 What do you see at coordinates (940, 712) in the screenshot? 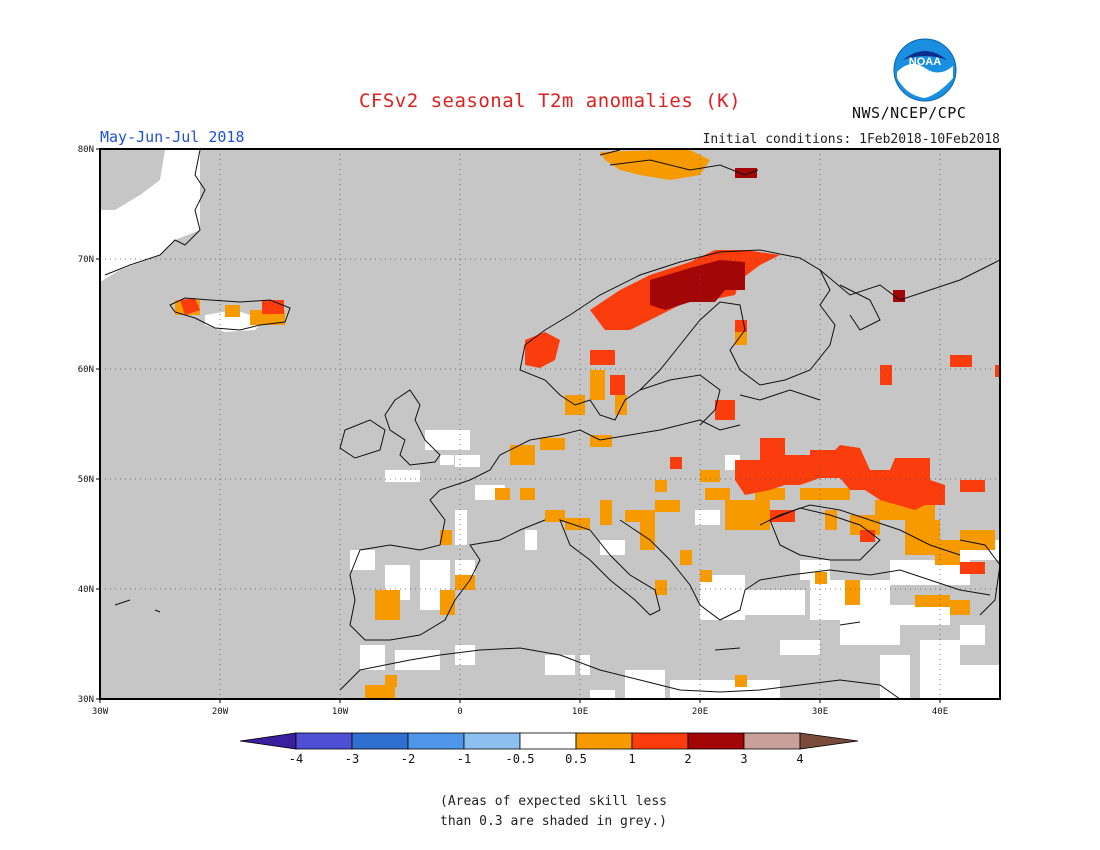
I see `lon-label-40e: 40E` at bounding box center [940, 712].